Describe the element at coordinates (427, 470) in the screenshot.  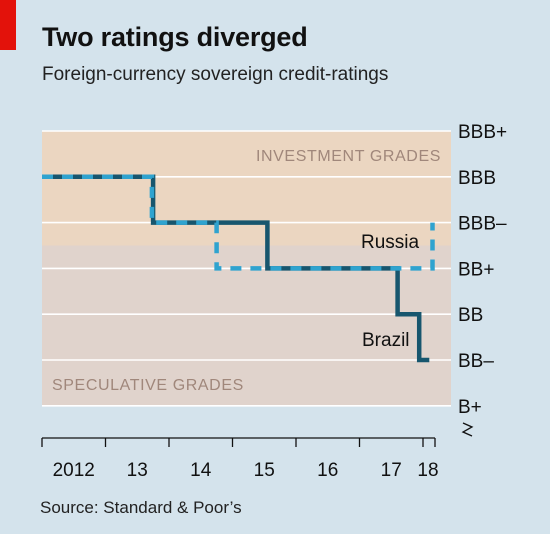
I see `x-tick-label: 18` at that location.